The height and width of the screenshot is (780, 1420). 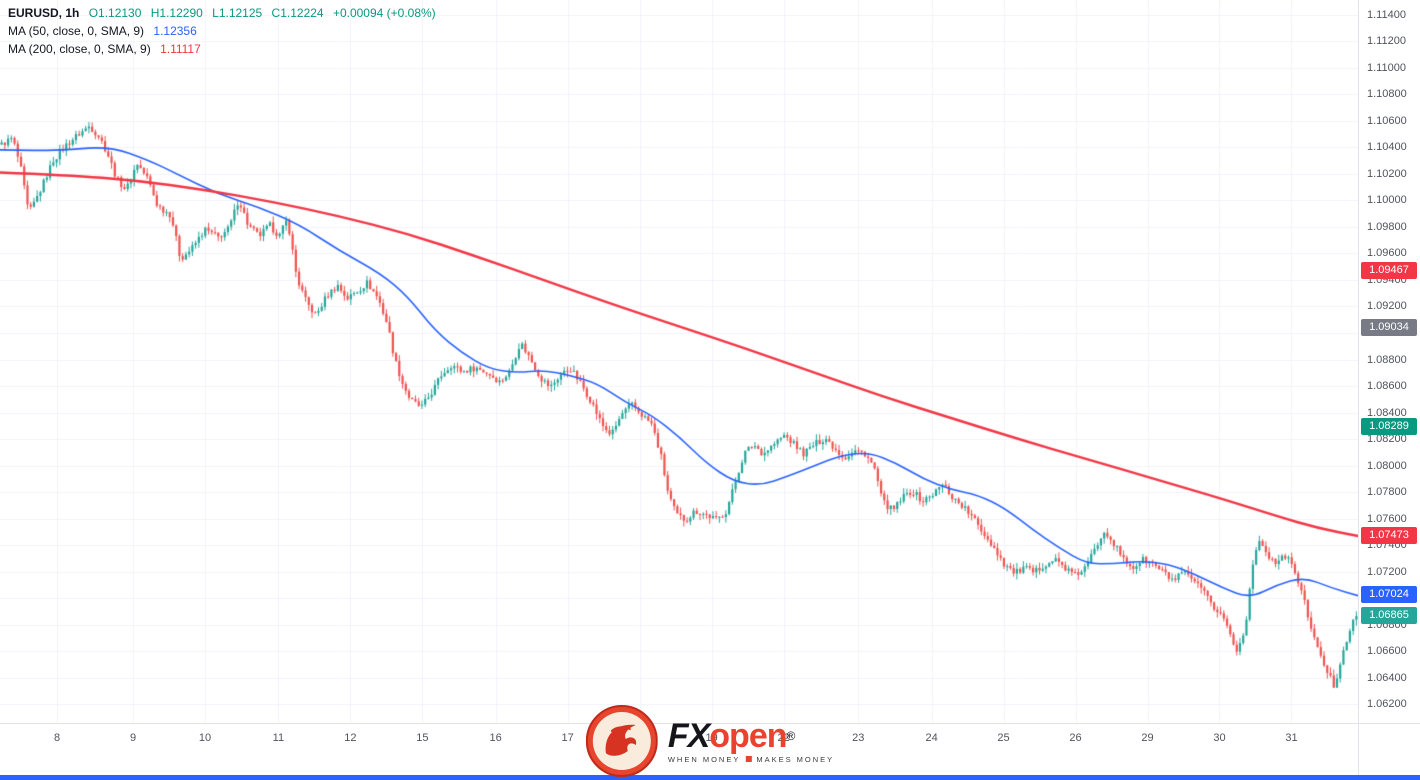 What do you see at coordinates (205, 738) in the screenshot?
I see `time-axis-label: 10` at bounding box center [205, 738].